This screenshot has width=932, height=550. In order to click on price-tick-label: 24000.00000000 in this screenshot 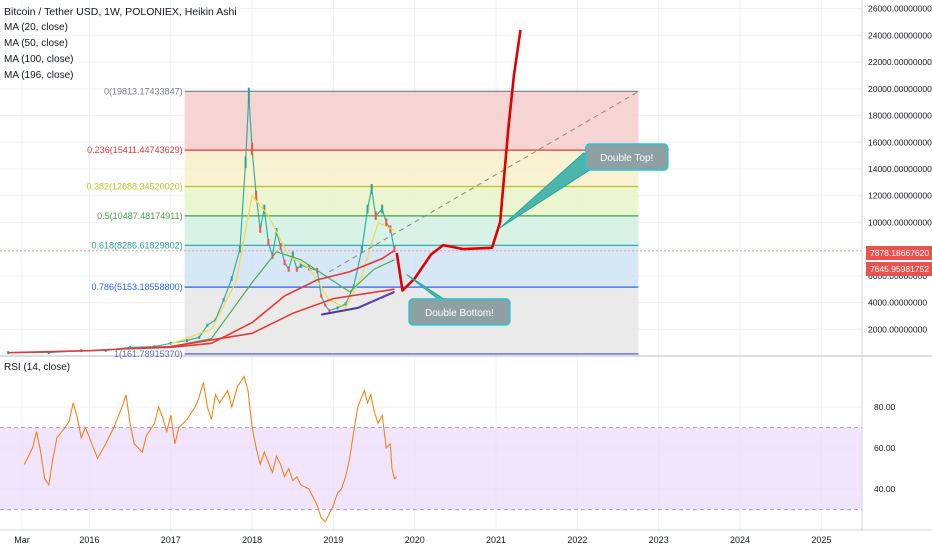, I will do `click(900, 35)`.